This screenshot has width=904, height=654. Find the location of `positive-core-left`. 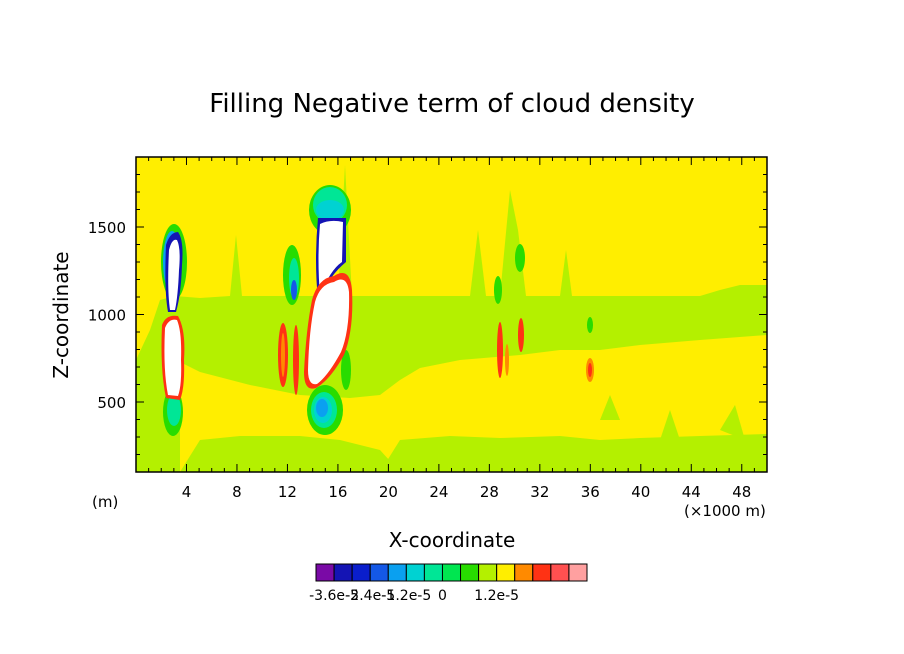

positive-core-left is located at coordinates (173, 357).